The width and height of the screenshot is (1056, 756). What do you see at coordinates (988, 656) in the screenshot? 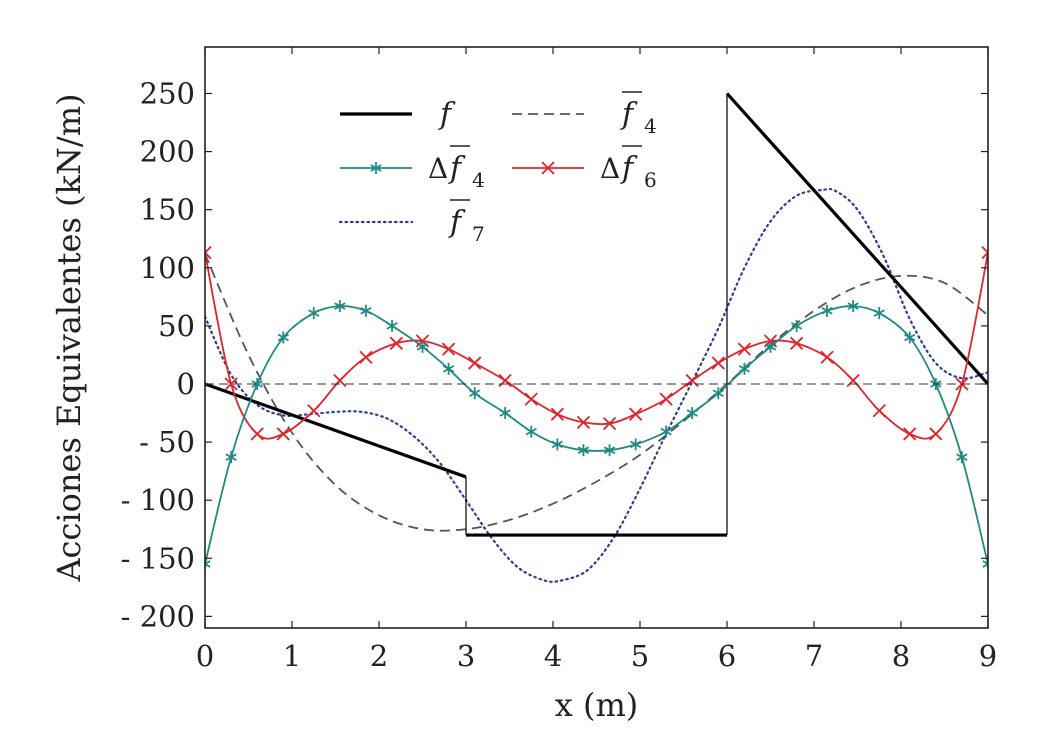
I see `x-tick-label: 9` at bounding box center [988, 656].